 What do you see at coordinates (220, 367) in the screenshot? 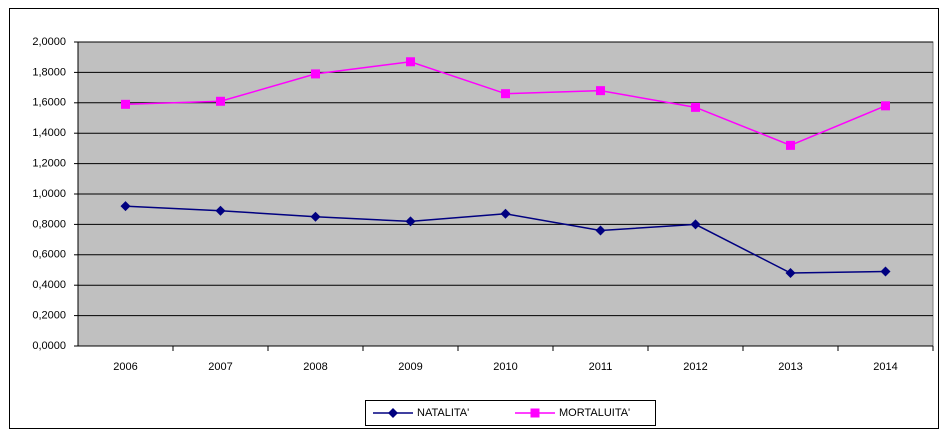
I see `x-tick-label: 2007` at bounding box center [220, 367].